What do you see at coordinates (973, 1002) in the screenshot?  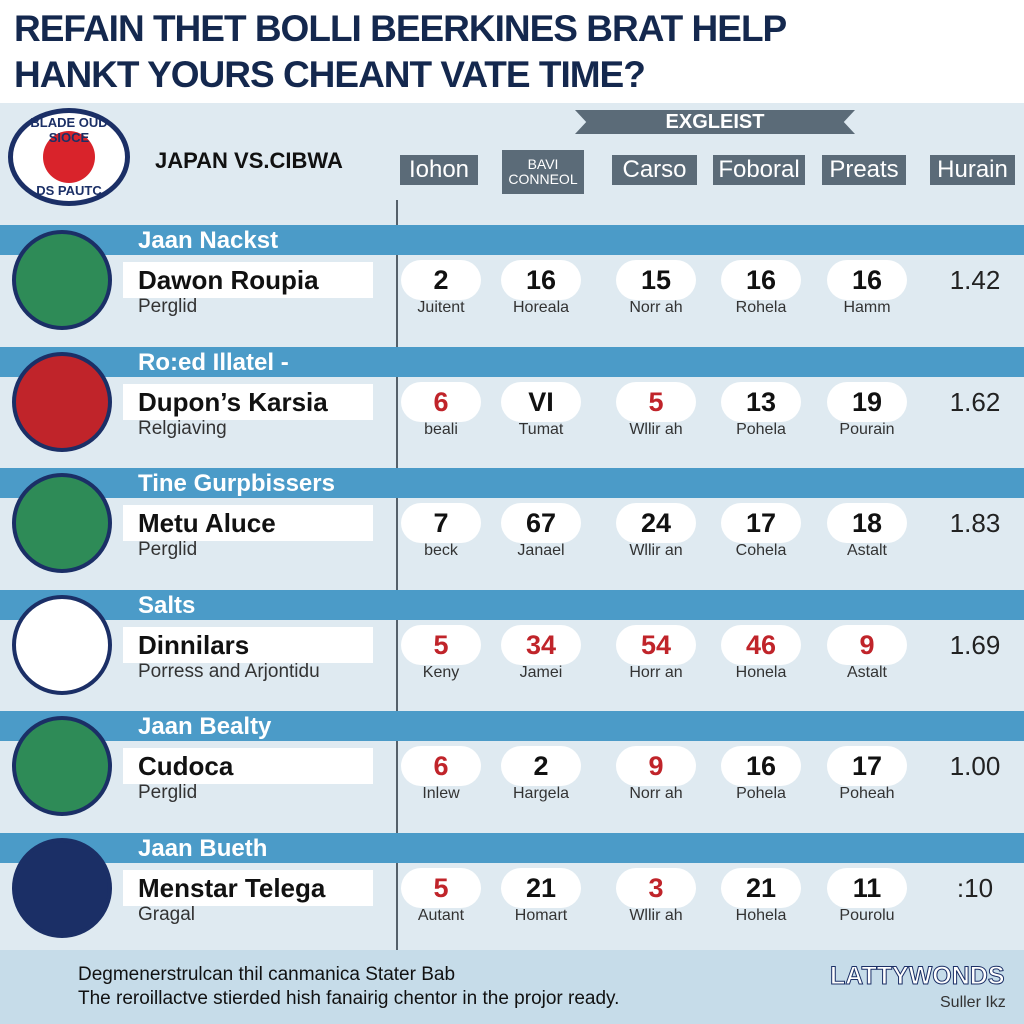 I see `brand-sub: Suller Ikz` at bounding box center [973, 1002].